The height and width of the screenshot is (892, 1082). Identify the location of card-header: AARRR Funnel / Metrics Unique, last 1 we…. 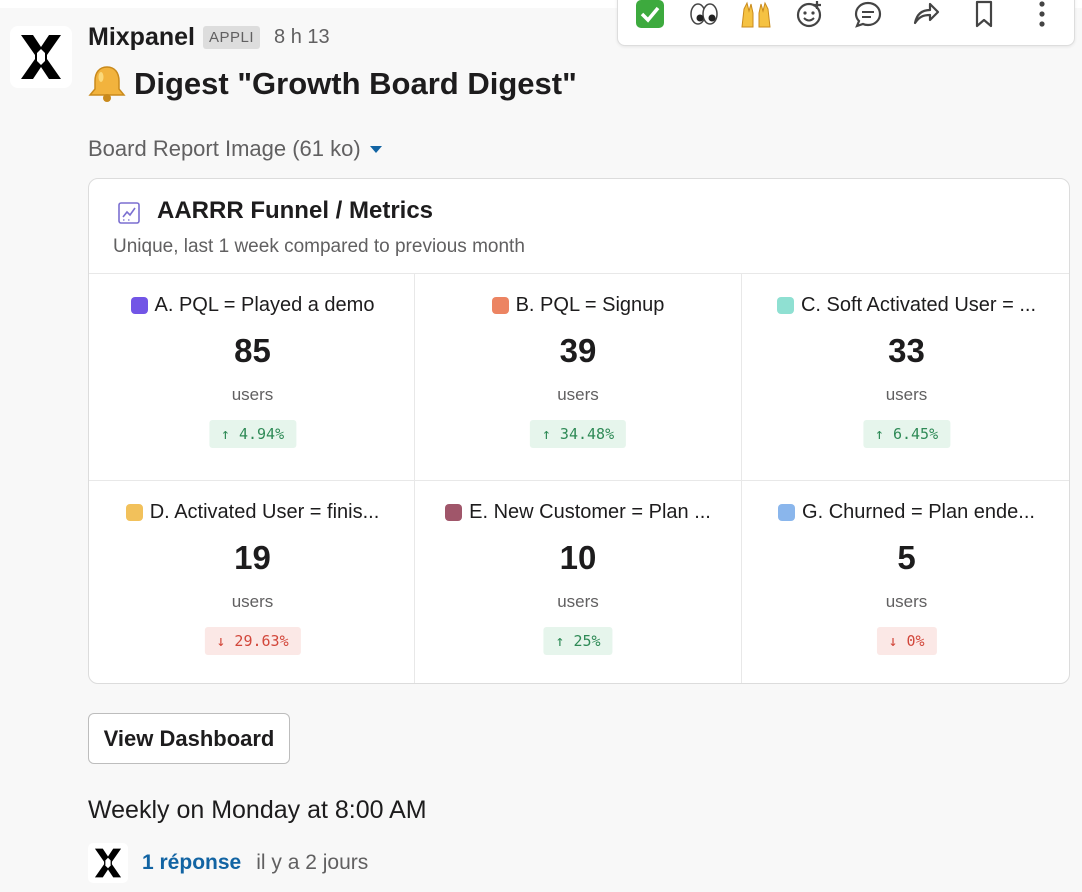
(579, 226).